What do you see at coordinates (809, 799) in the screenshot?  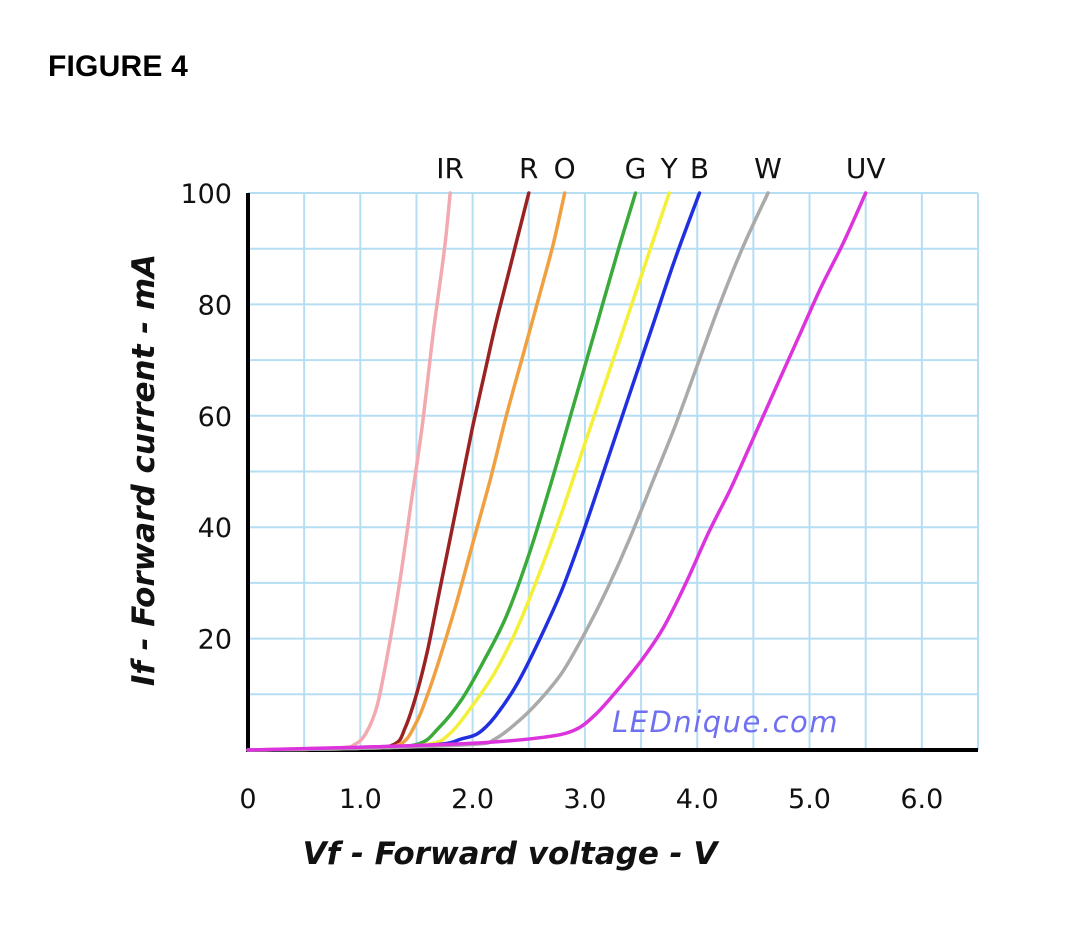 I see `x-tick-label: 5.0` at bounding box center [809, 799].